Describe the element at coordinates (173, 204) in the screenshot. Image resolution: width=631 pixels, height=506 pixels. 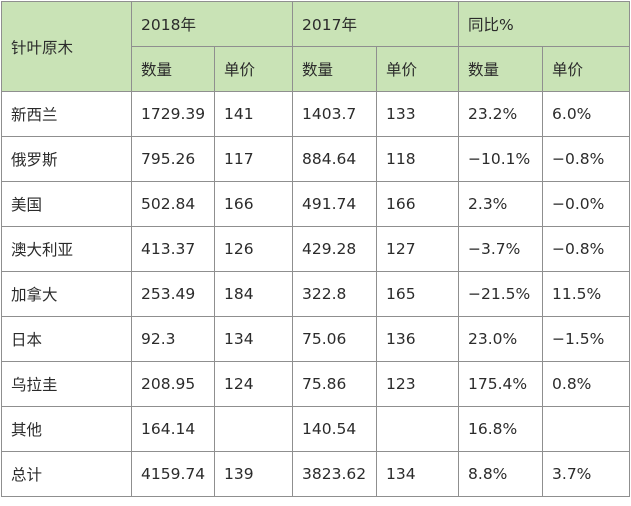
I see `qty-2018-cell: 502.84` at that location.